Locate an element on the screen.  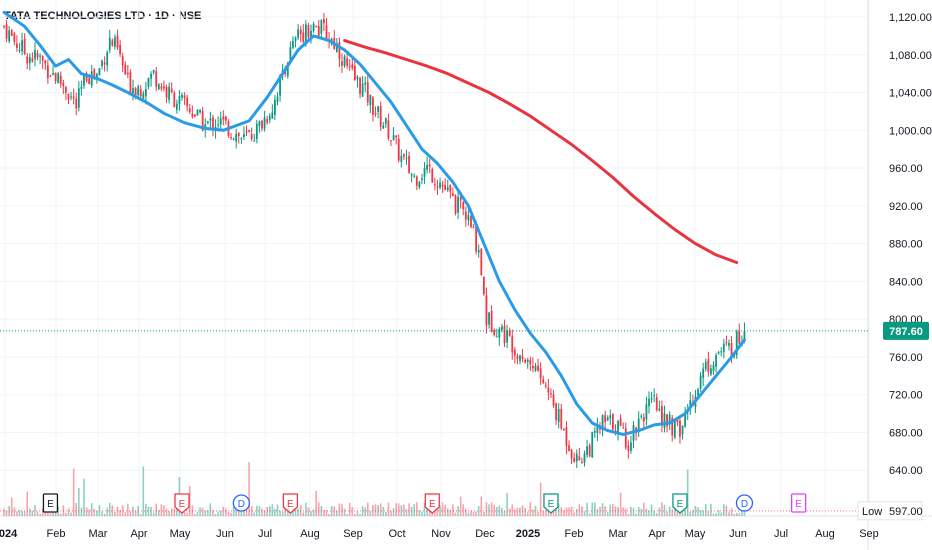
event-label: E is located at coordinates (50, 504).